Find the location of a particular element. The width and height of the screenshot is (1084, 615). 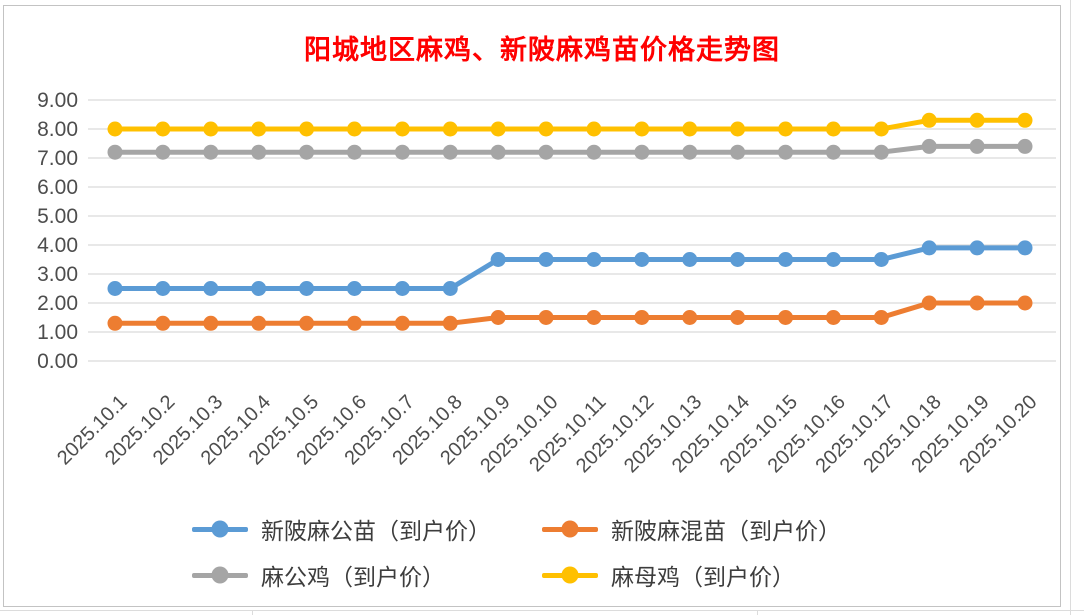

legend-item-0: 新陂麻公苗（到户价） is located at coordinates (367, 529).